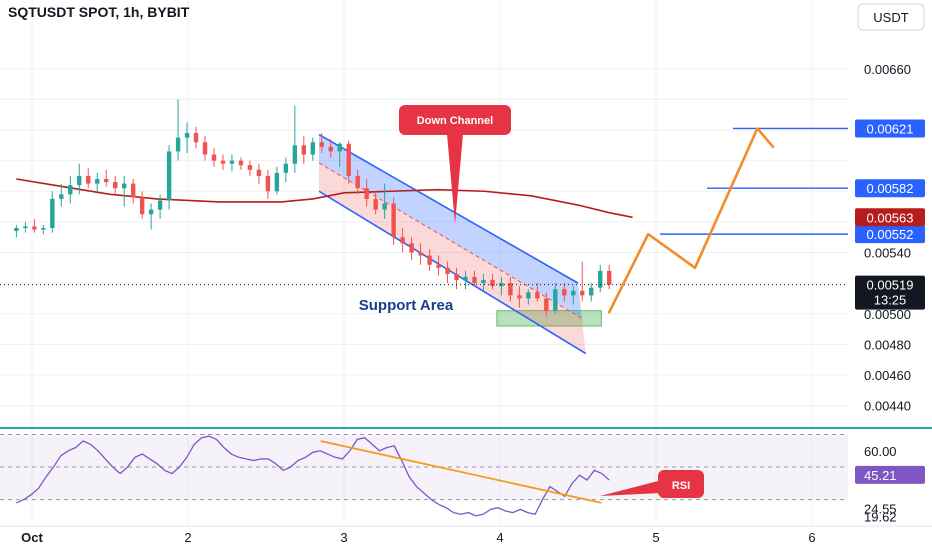 The width and height of the screenshot is (932, 555). Describe the element at coordinates (887, 314) in the screenshot. I see `price-tick-label: 0.00500` at that location.